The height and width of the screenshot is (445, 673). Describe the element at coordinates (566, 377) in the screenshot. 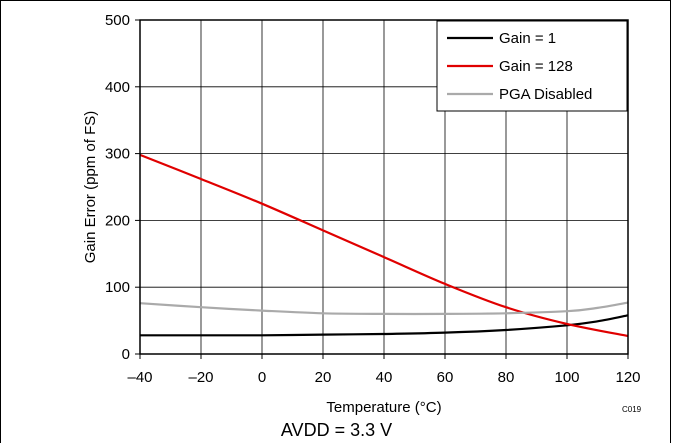

I see `x-tick-label: 100` at that location.